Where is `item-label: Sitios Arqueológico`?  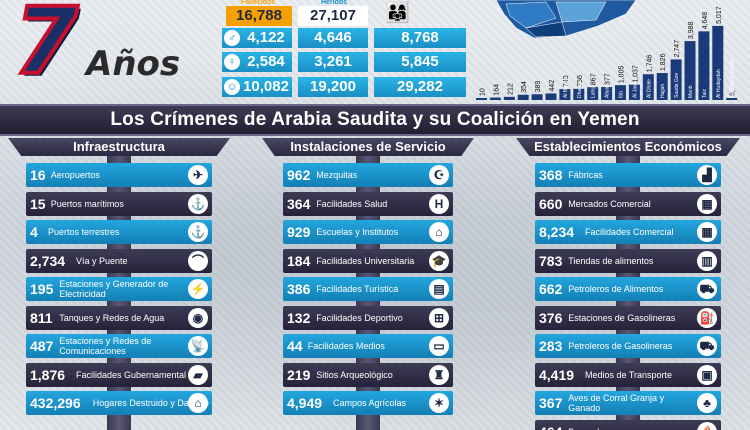 item-label: Sitios Arqueológico is located at coordinates (354, 374).